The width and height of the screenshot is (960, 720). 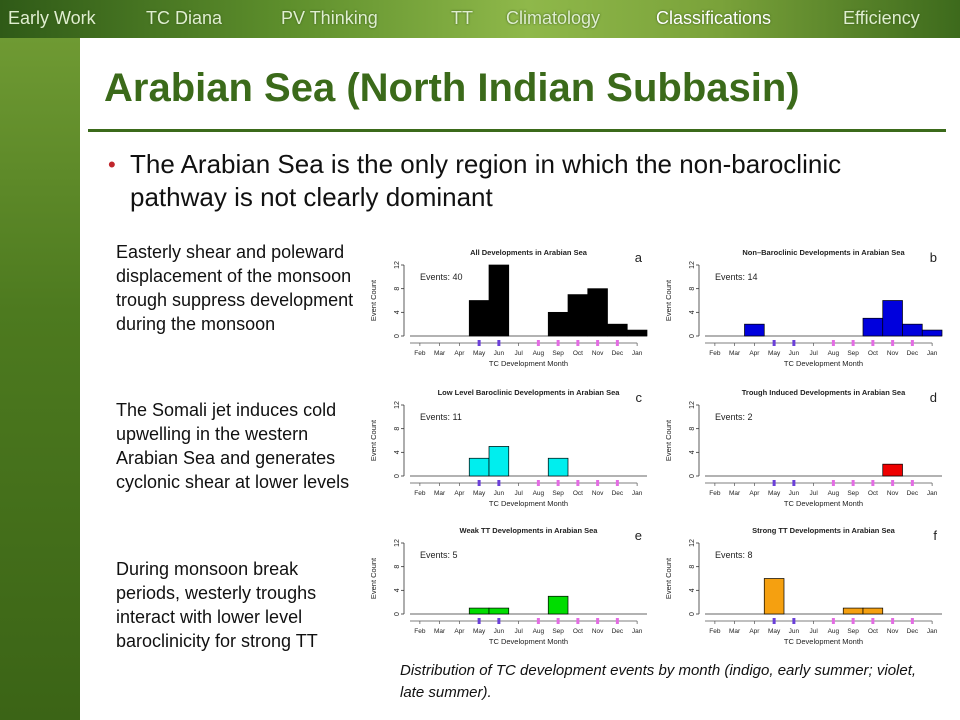 What do you see at coordinates (440, 631) in the screenshot?
I see `x-tick-label: Mar` at bounding box center [440, 631].